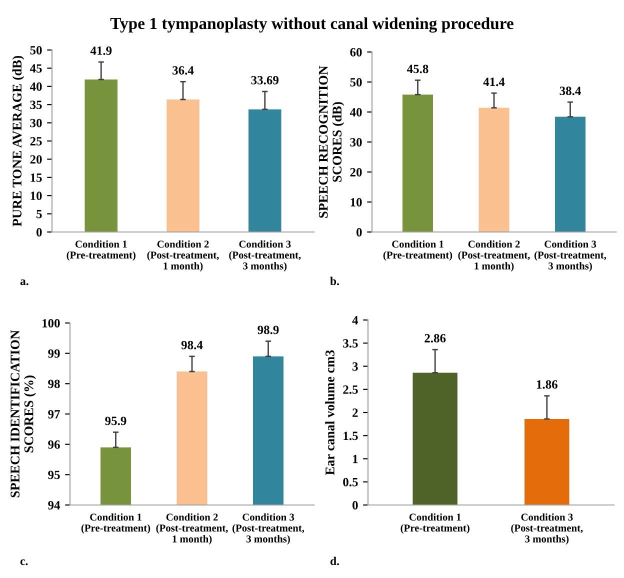  I want to click on y-tick-label: 1, so click(355, 459).